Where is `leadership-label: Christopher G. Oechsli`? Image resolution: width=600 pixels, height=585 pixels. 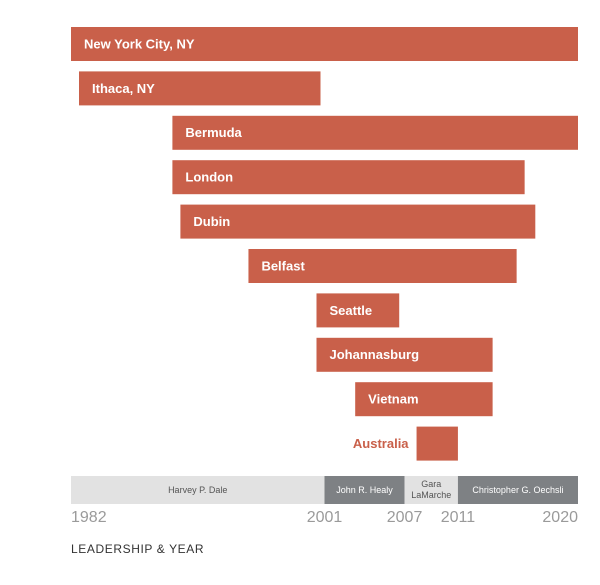 leadership-label: Christopher G. Oechsli is located at coordinates (518, 489).